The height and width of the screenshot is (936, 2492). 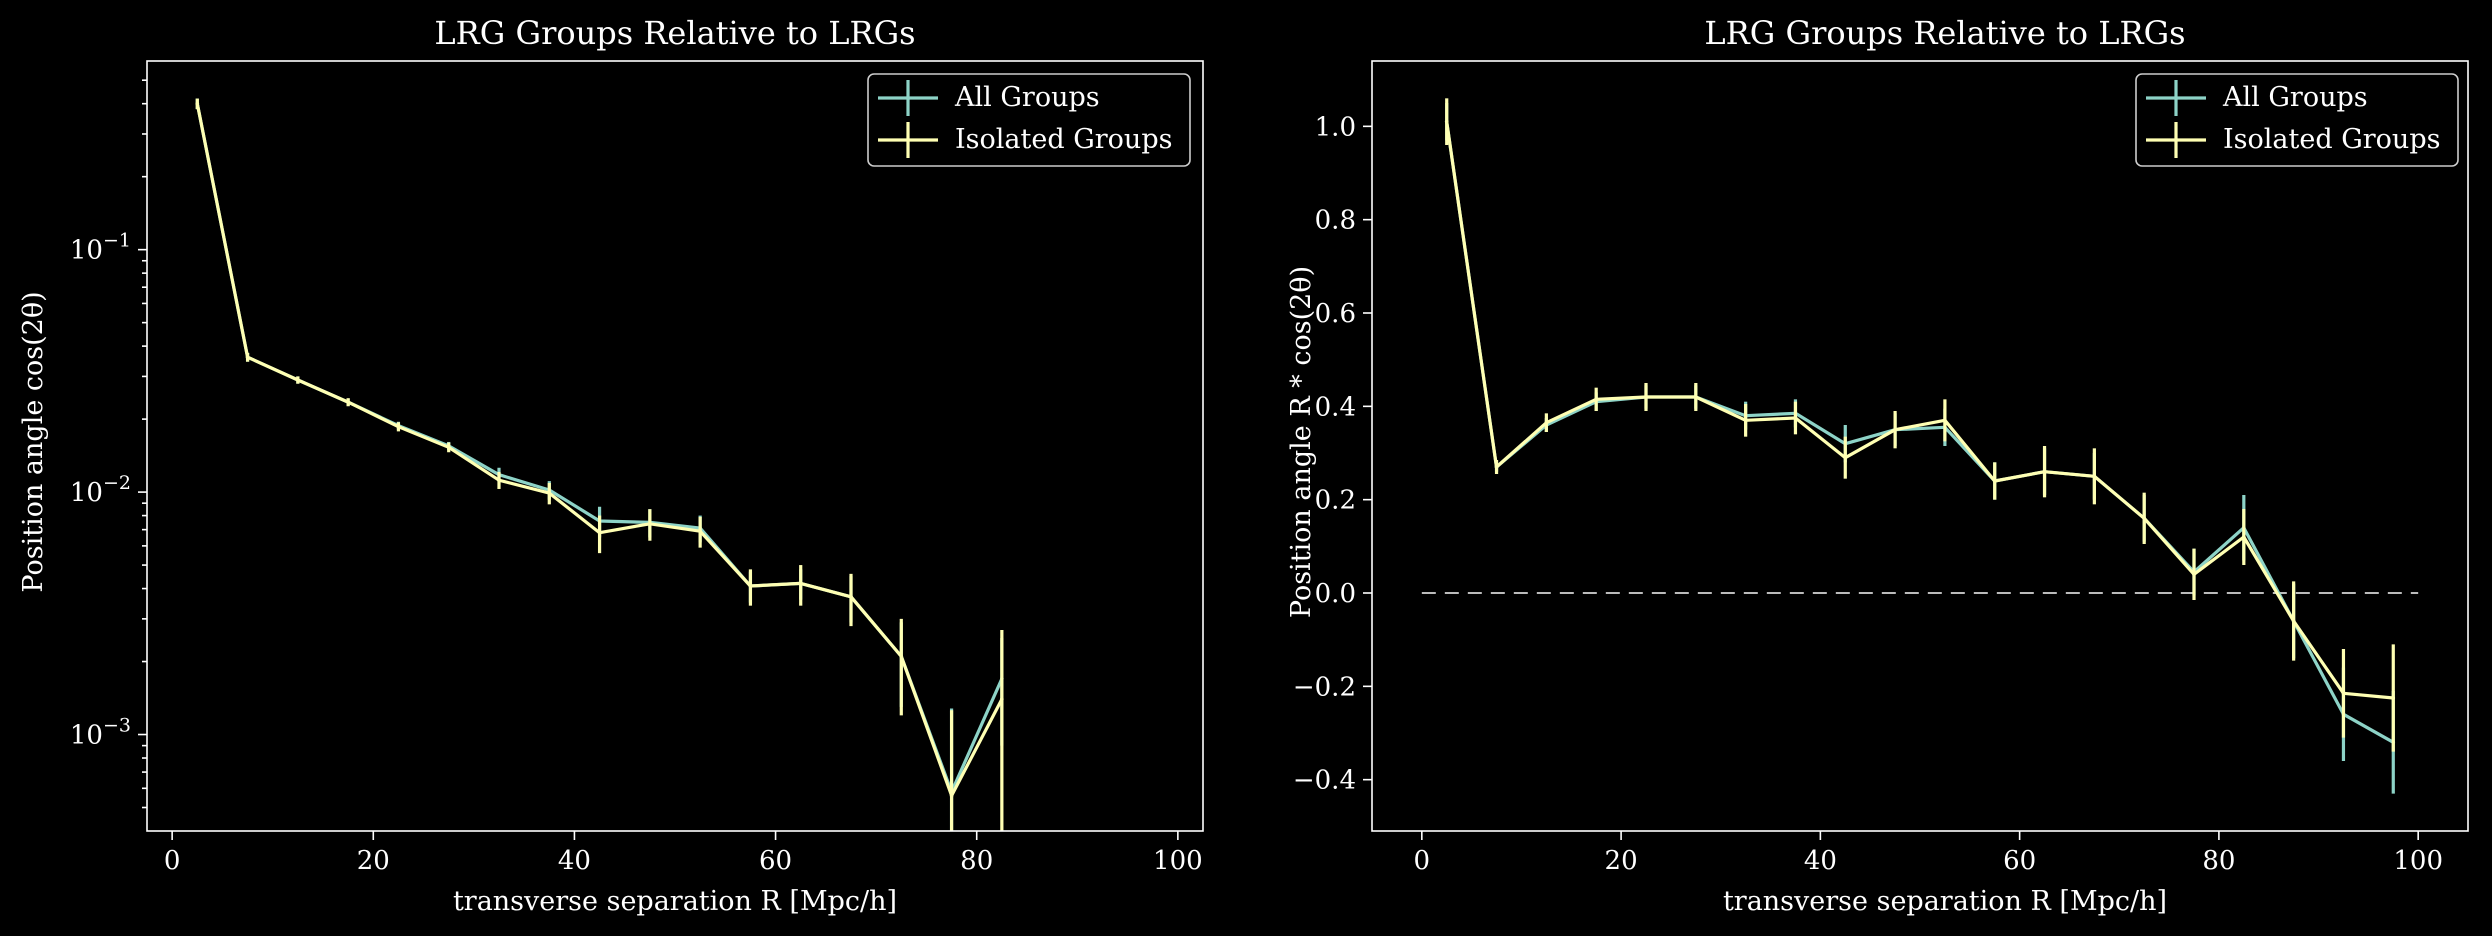 What do you see at coordinates (1335, 594) in the screenshot?
I see `y-tick-label: 0.0` at bounding box center [1335, 594].